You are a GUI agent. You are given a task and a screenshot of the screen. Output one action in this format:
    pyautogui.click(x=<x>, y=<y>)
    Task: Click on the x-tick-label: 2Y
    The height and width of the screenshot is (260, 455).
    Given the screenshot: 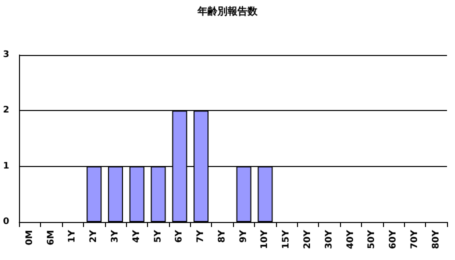 What is the action you would take?
    pyautogui.click(x=94, y=236)
    